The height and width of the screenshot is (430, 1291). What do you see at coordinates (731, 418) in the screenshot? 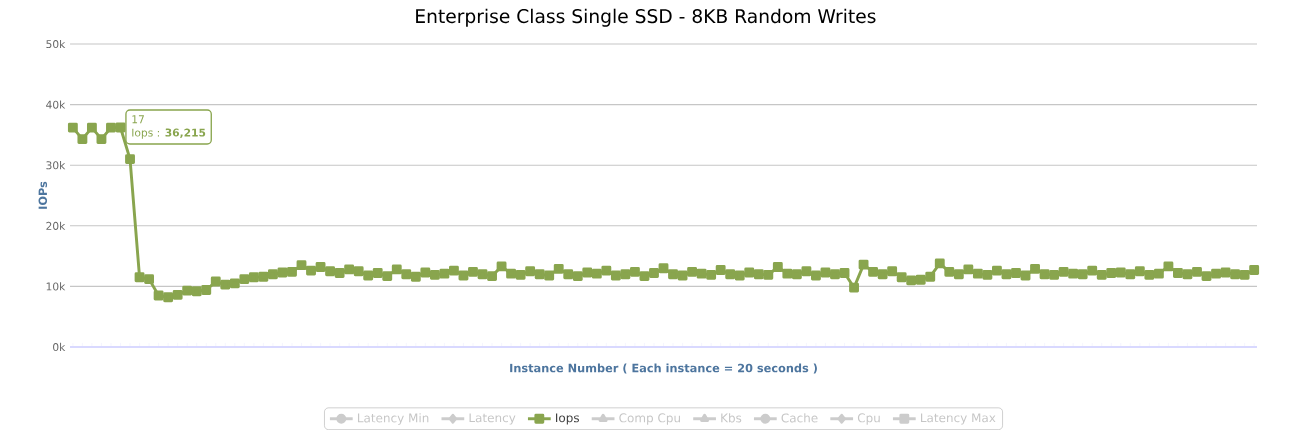
I see `legend-label: Kbs` at bounding box center [731, 418].